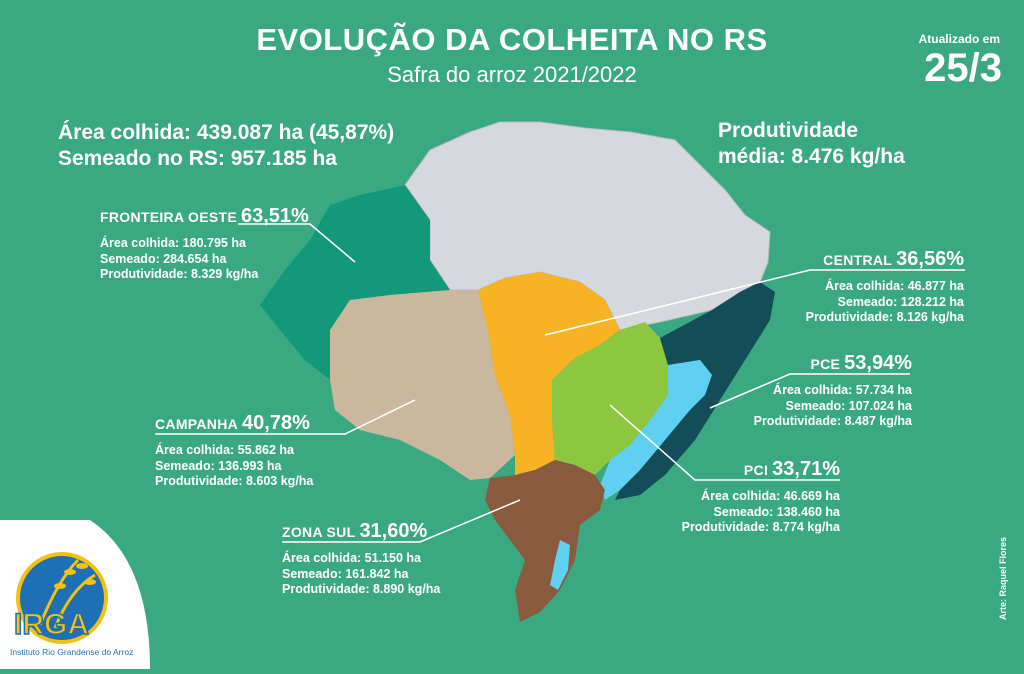 Image resolution: width=1024 pixels, height=674 pixels. What do you see at coordinates (1003, 578) in the screenshot?
I see `art-credit: Arte: Raquel Flores` at bounding box center [1003, 578].